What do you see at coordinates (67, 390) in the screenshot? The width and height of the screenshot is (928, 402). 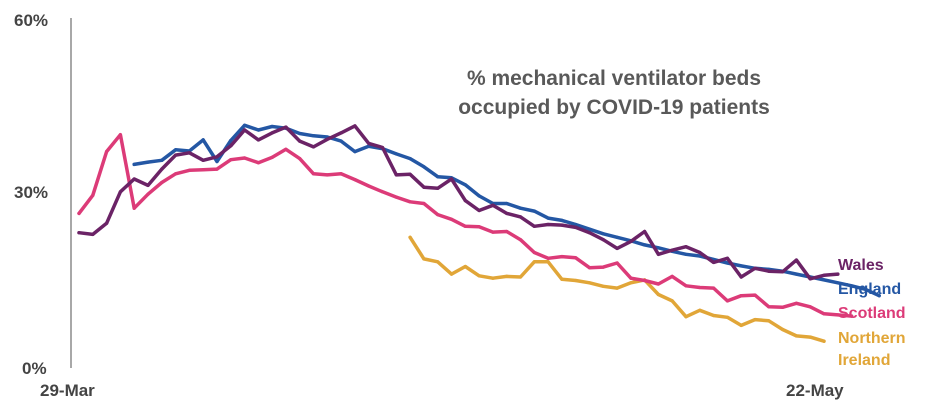 I see `x-tick-label-start: 29-Mar` at bounding box center [67, 390].